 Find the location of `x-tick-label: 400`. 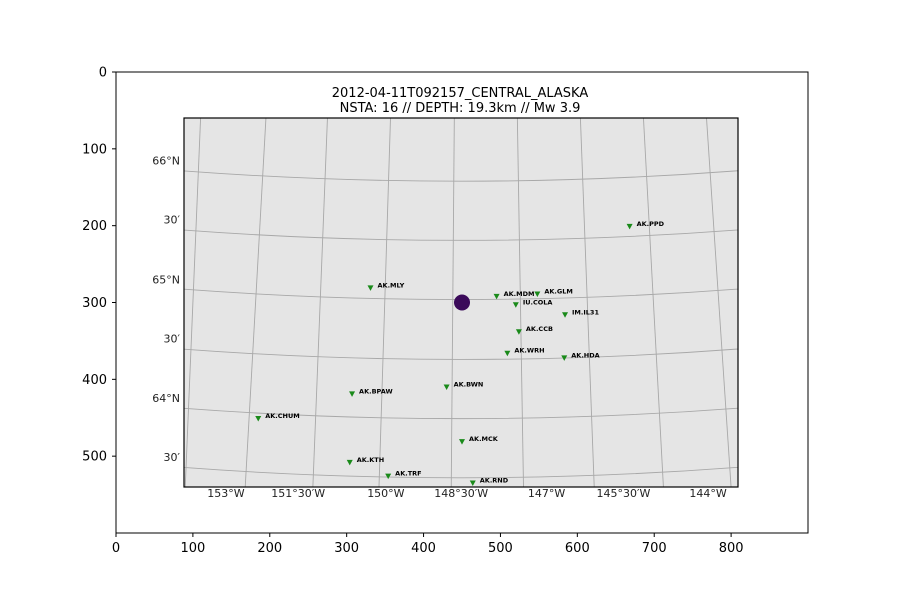

x-tick-label: 400 is located at coordinates (423, 548).